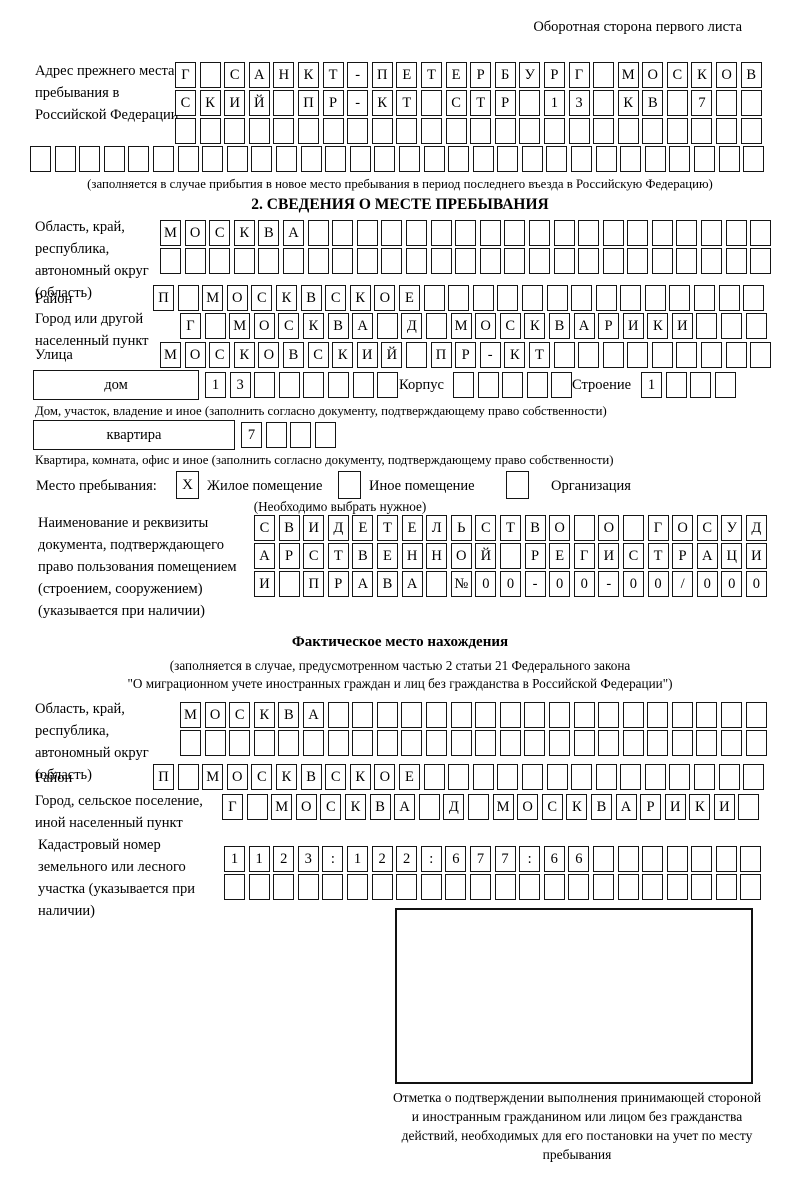 This screenshot has height=1180, width=800. Describe the element at coordinates (349, 485) in the screenshot. I see `checkbox-other-premise` at that location.